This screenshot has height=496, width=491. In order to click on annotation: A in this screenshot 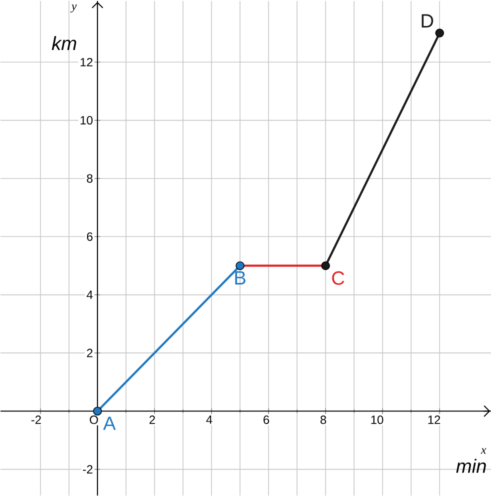, I will do `click(109, 423)`.